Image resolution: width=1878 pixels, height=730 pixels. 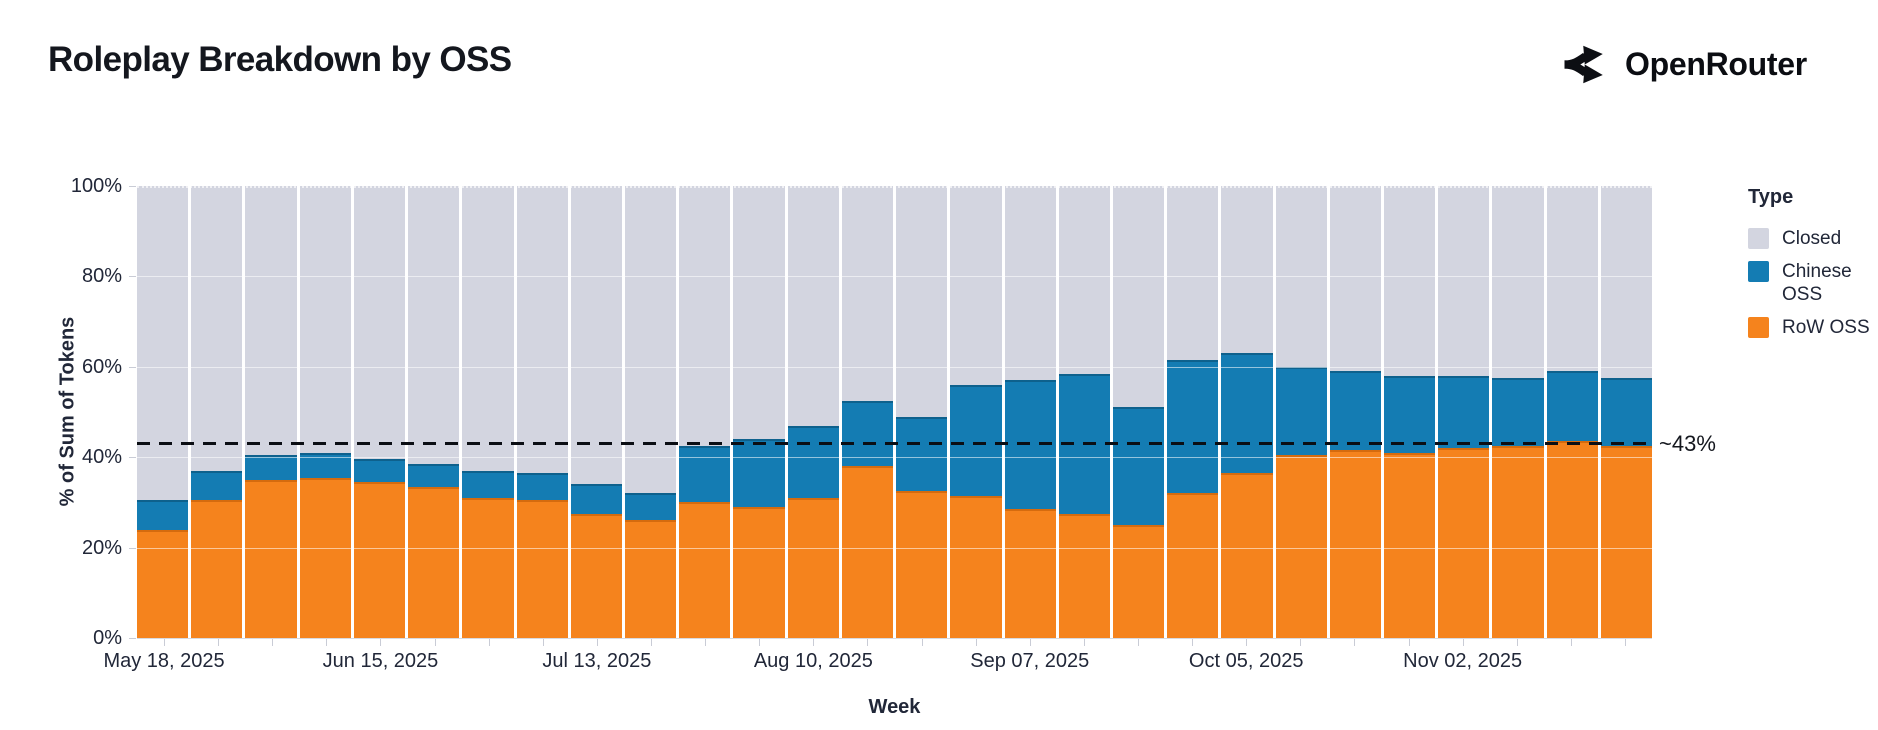 What do you see at coordinates (164, 661) in the screenshot?
I see `x-tick-label-may-18-2025: May 18, 2025` at bounding box center [164, 661].